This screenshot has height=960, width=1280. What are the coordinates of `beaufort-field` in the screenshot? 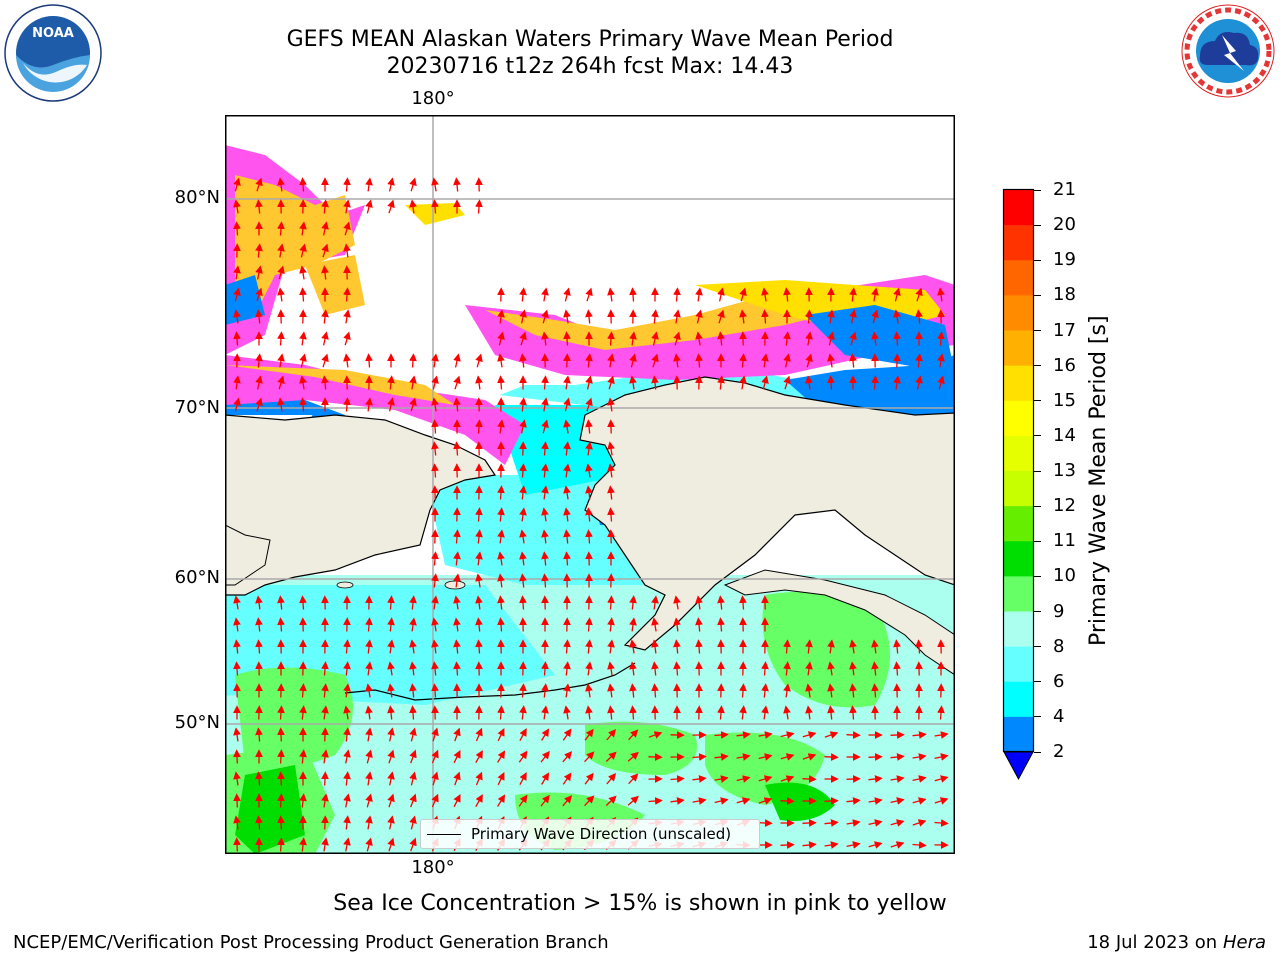 It's located at (870, 385).